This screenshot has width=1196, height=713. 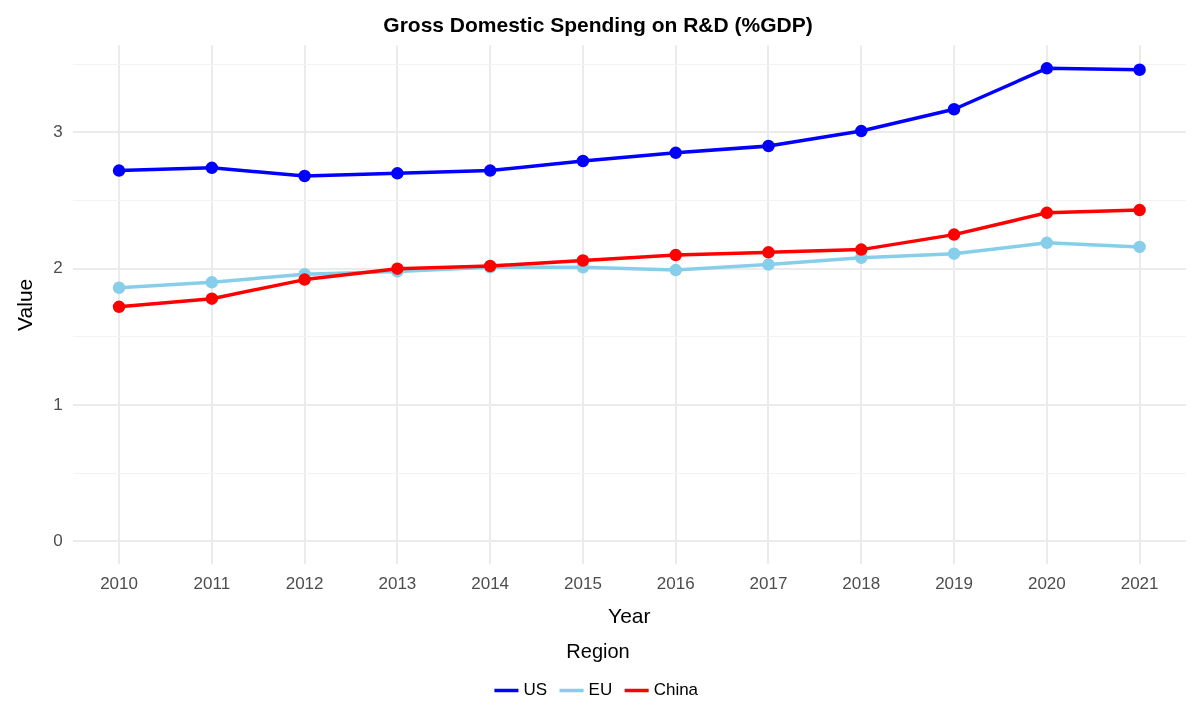 What do you see at coordinates (600, 690) in the screenshot?
I see `legend-label: EU` at bounding box center [600, 690].